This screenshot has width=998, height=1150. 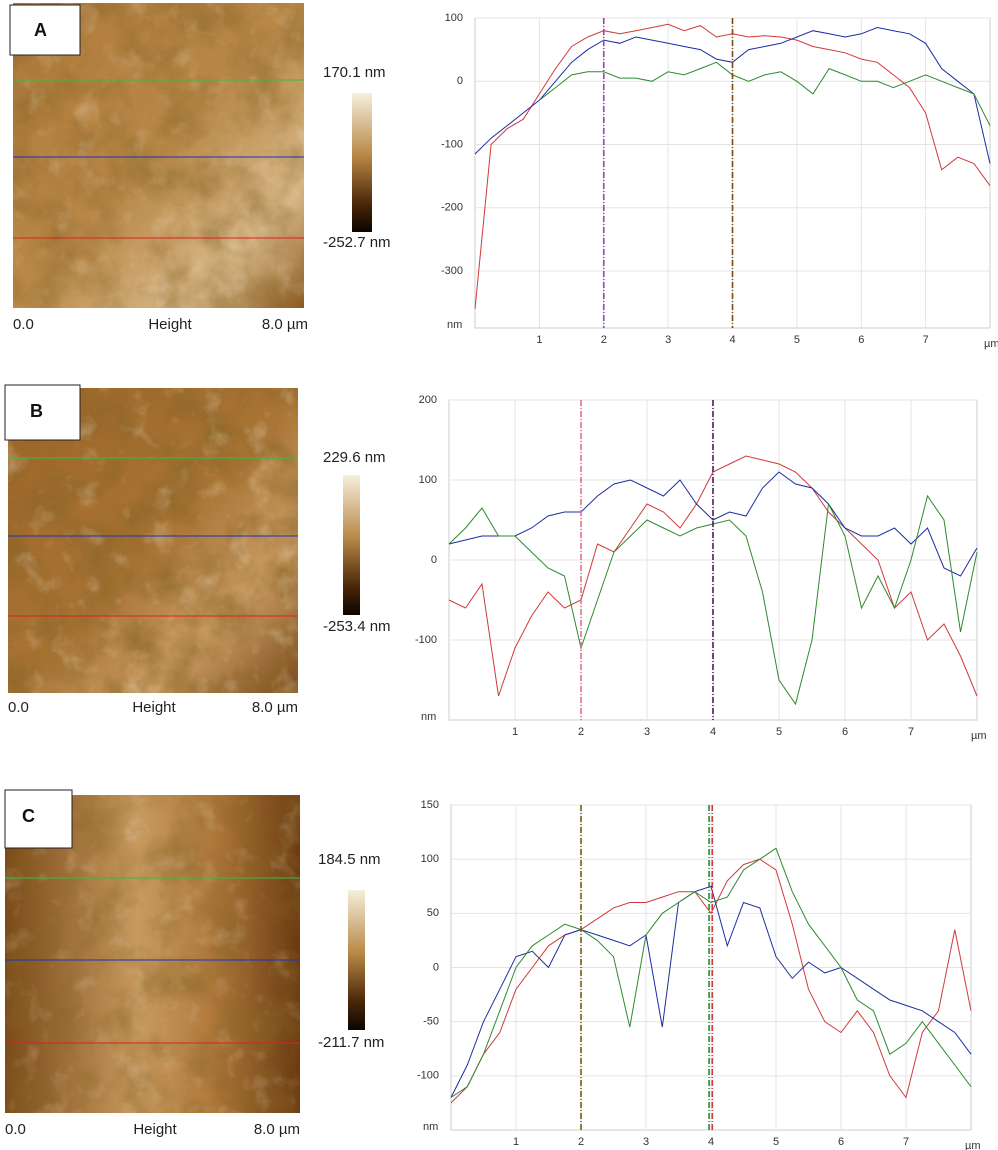 I want to click on panel-label: A, so click(x=40, y=30).